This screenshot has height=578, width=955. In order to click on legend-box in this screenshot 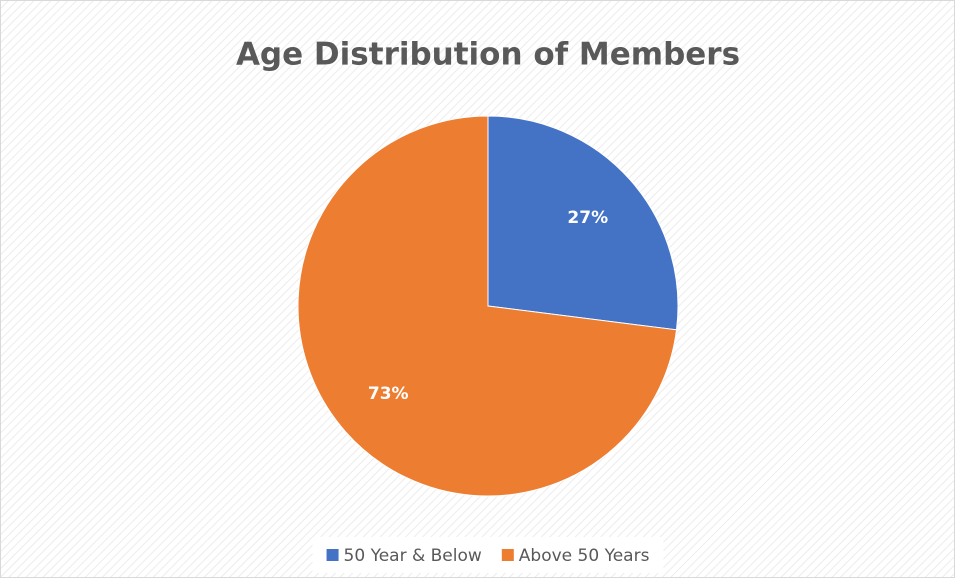, I will do `click(488, 555)`.